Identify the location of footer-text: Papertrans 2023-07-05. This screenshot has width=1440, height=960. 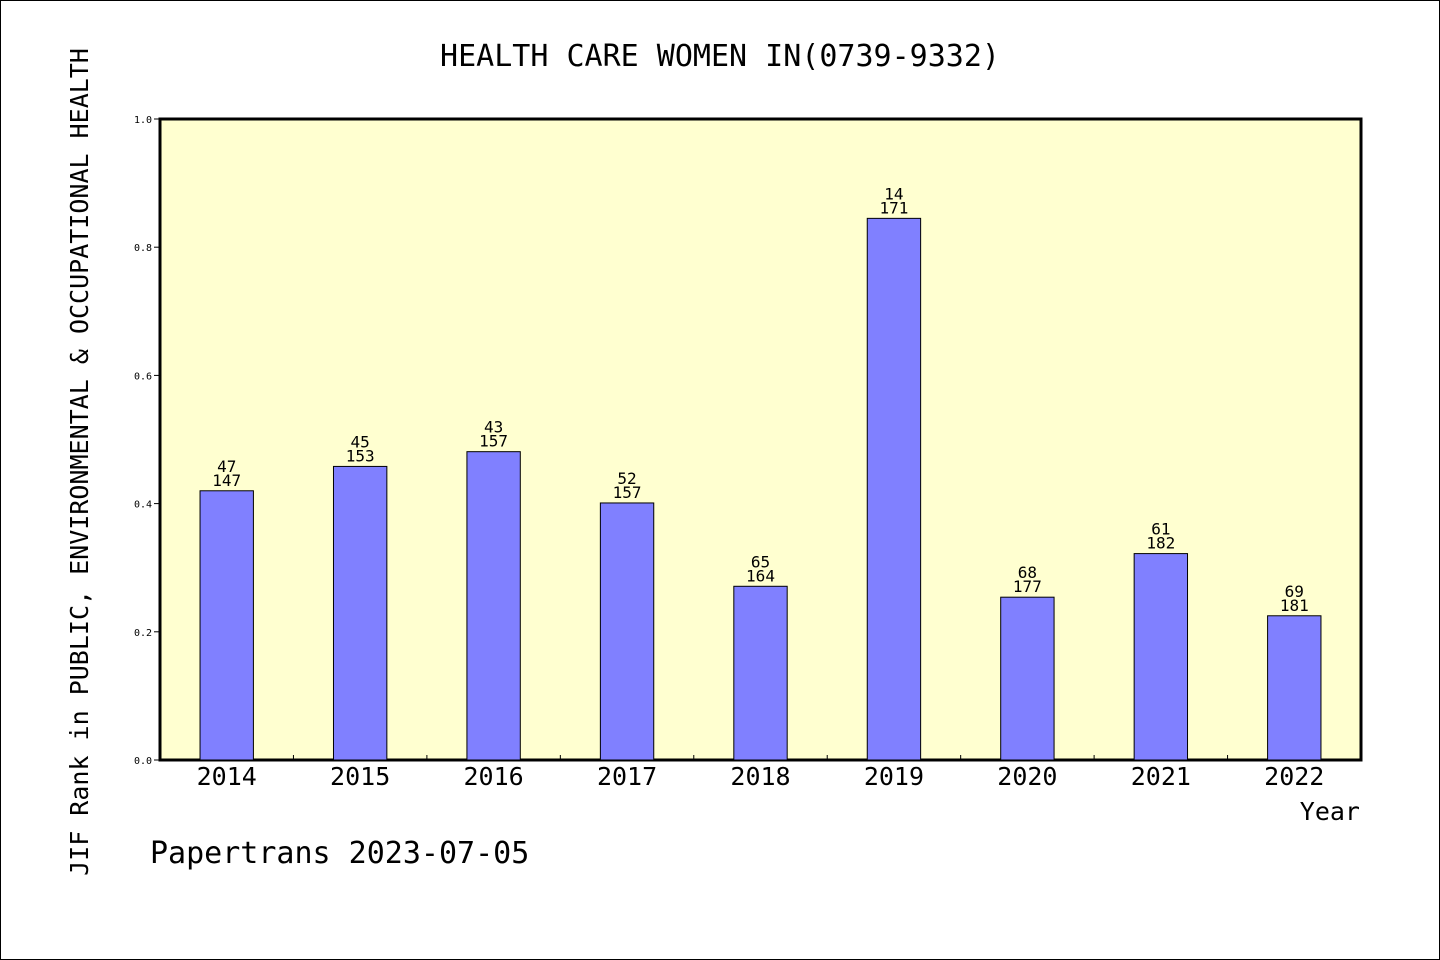
(339, 853).